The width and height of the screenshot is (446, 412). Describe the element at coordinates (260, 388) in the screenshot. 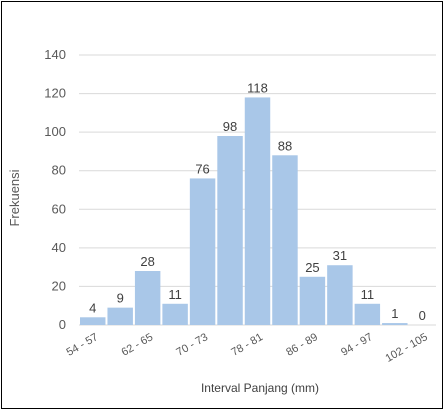

I see `x-axis-label: Interval Panjang (mm)` at that location.